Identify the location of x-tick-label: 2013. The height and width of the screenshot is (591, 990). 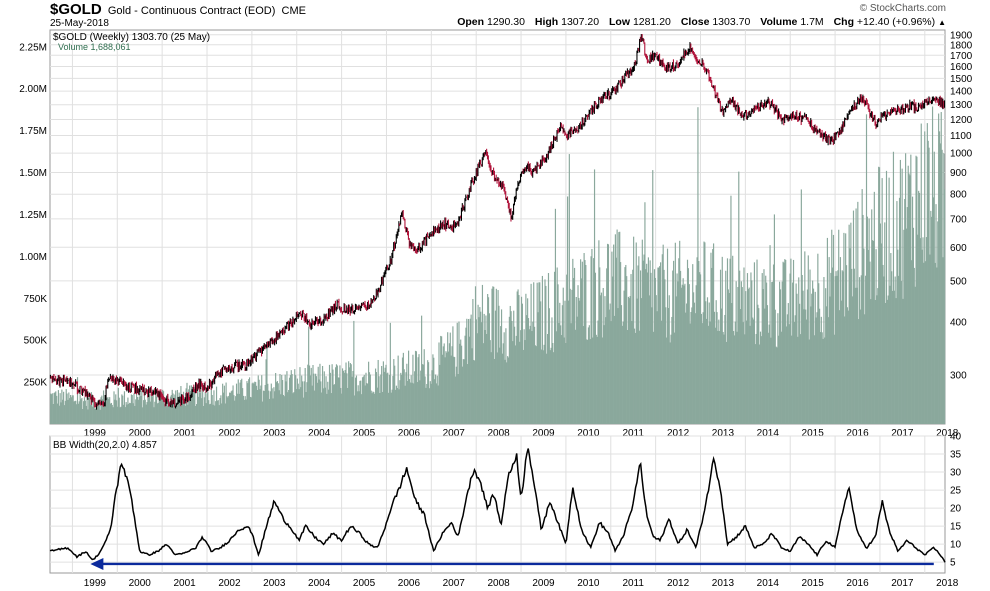
(723, 583).